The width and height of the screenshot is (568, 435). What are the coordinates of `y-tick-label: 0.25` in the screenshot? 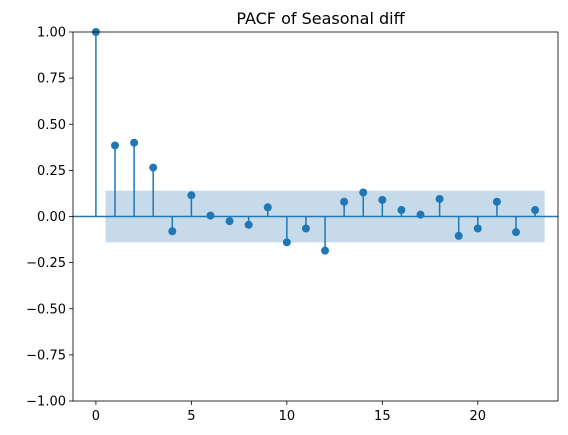 It's located at (51, 171).